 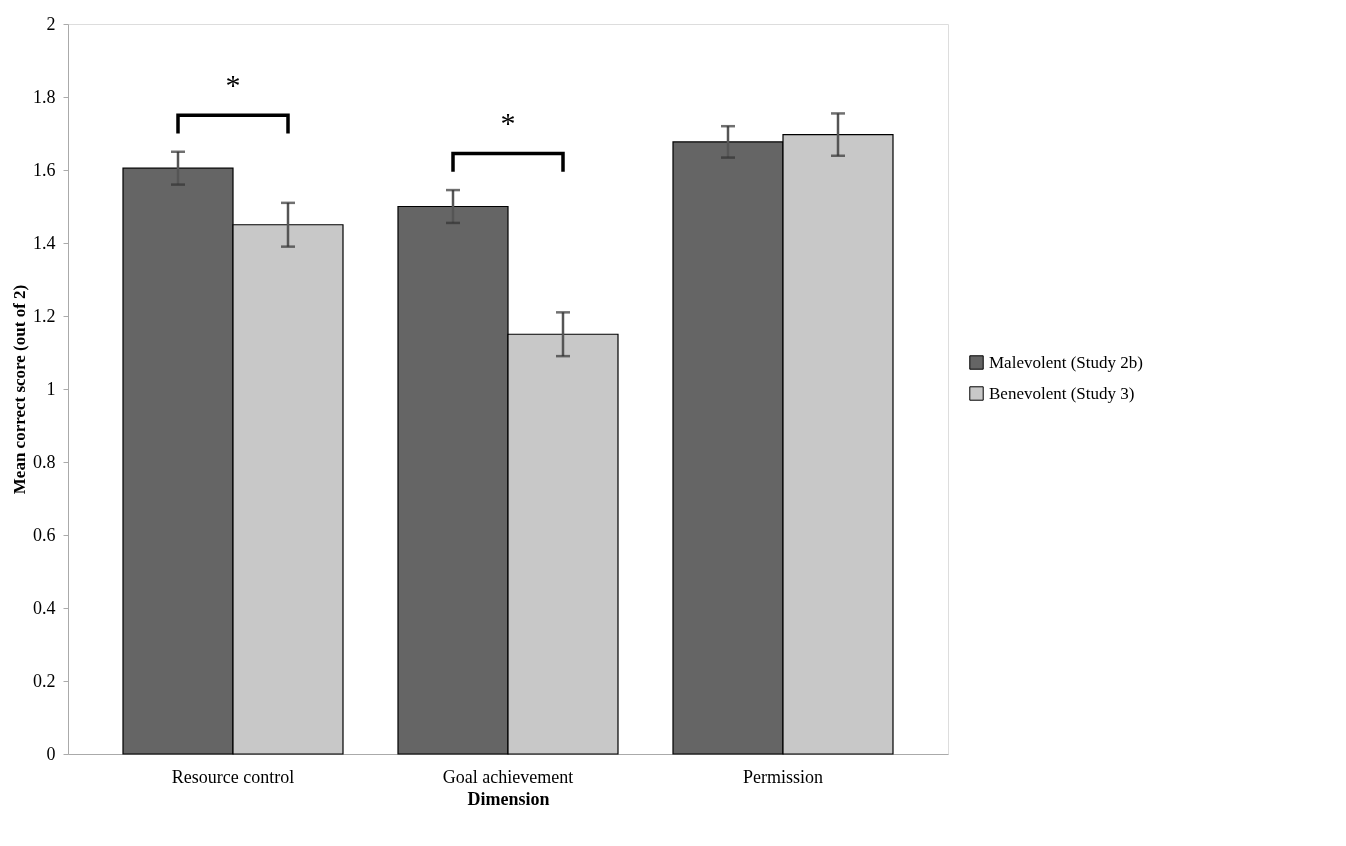 What do you see at coordinates (783, 776) in the screenshot?
I see `x-tick-label: Permission` at bounding box center [783, 776].